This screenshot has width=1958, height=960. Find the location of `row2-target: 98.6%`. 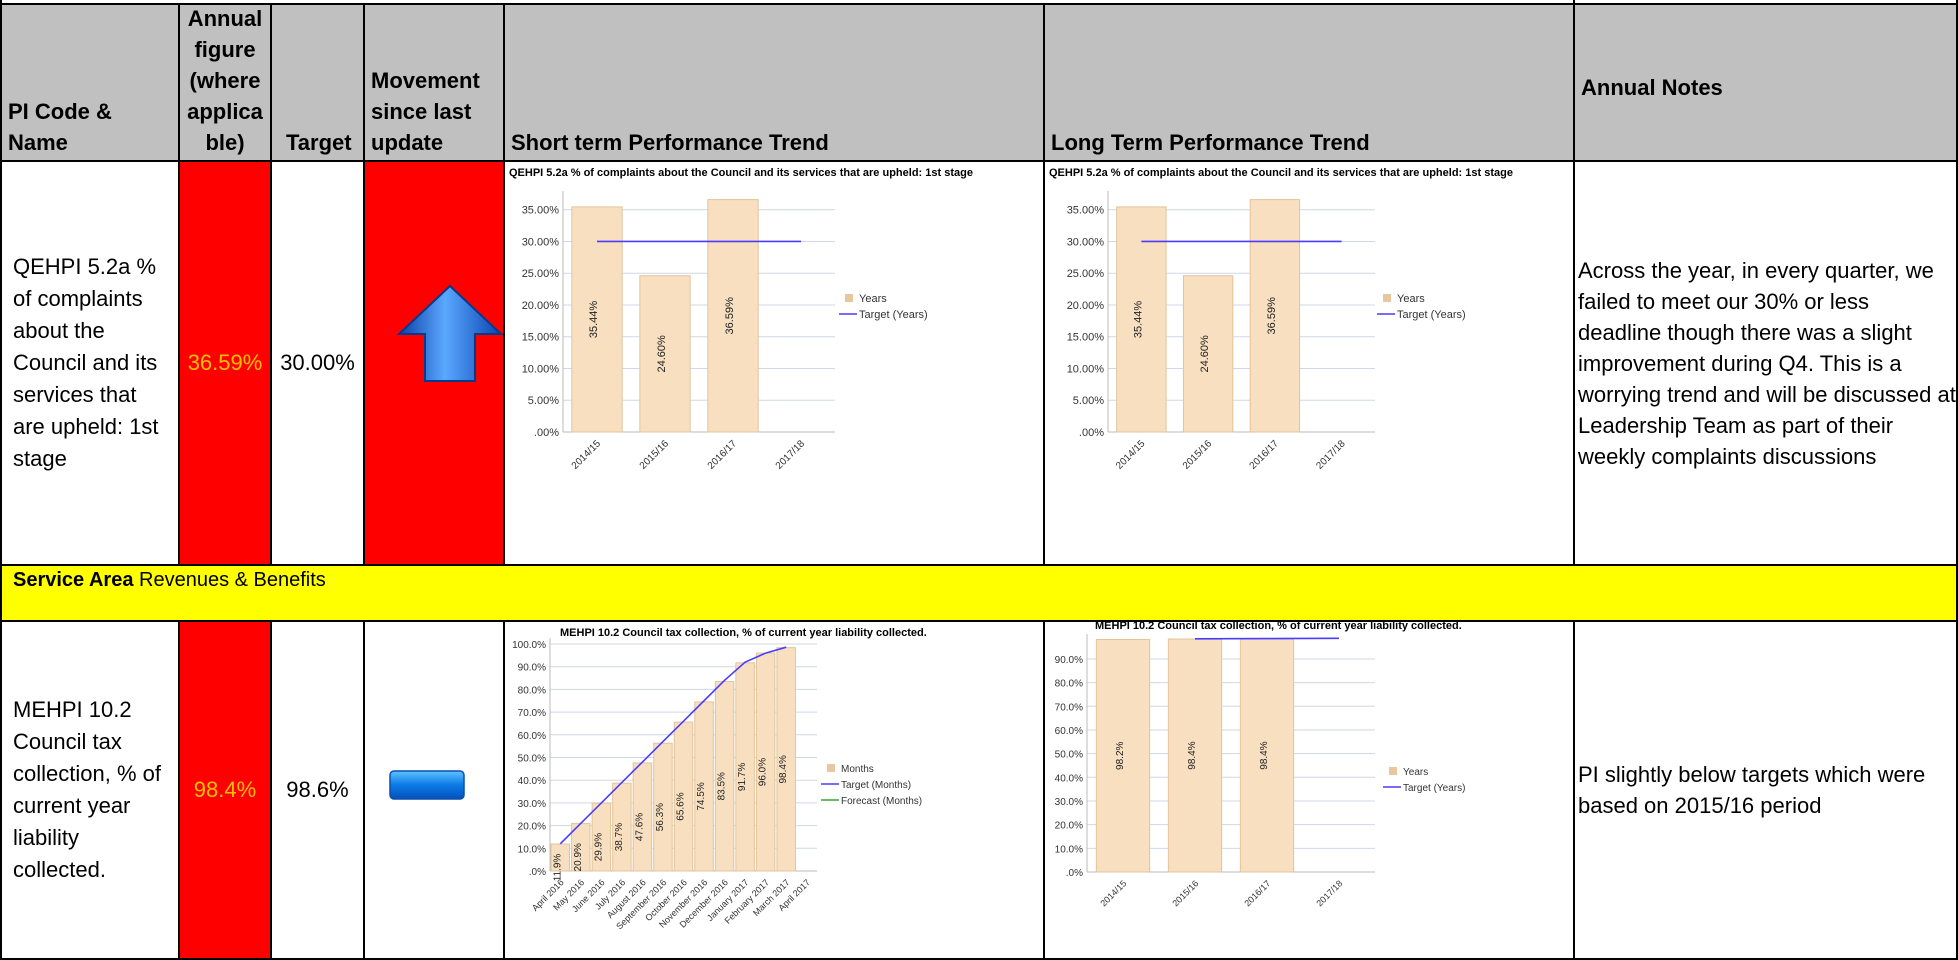

row2-target: 98.6% is located at coordinates (317, 790).